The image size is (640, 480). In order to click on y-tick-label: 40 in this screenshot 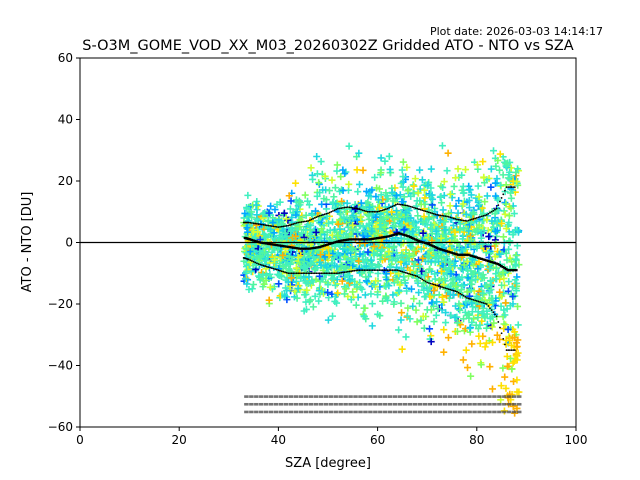, I will do `click(65, 120)`.